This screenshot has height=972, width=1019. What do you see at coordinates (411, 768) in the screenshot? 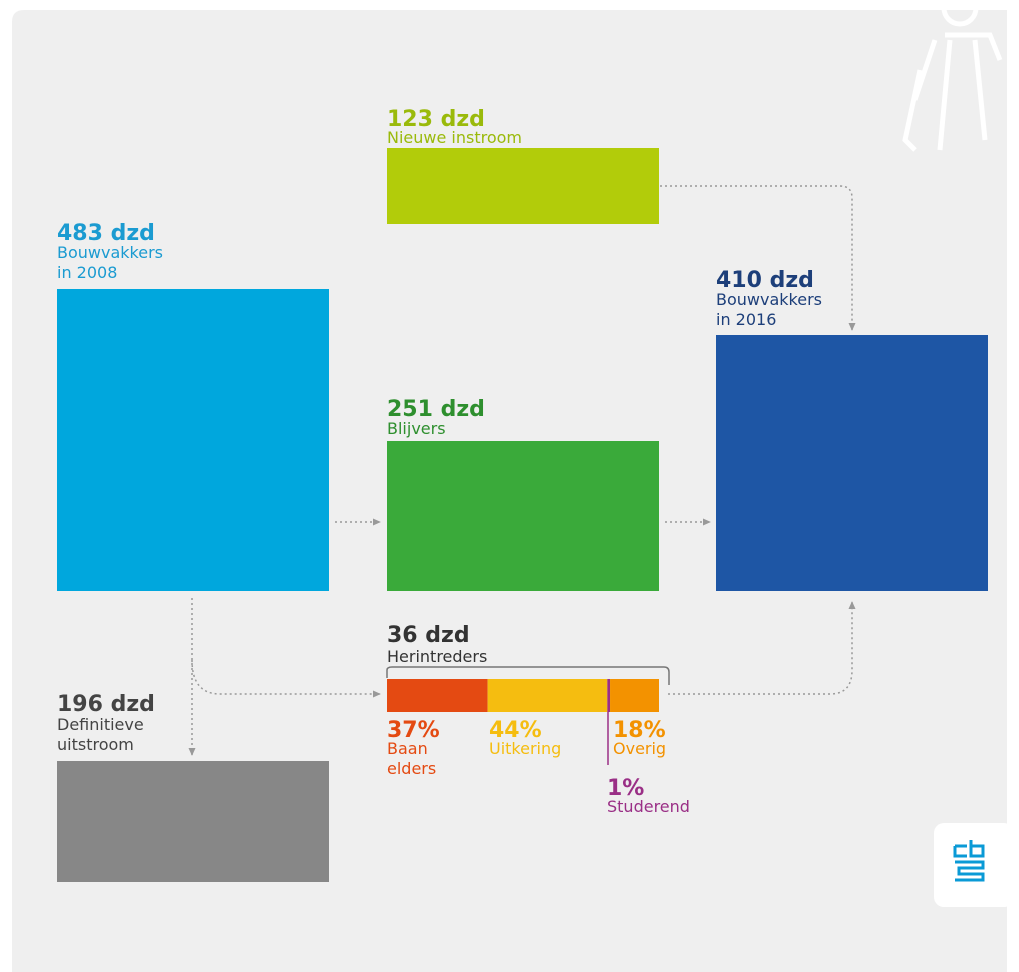
I see `label: elders` at bounding box center [411, 768].